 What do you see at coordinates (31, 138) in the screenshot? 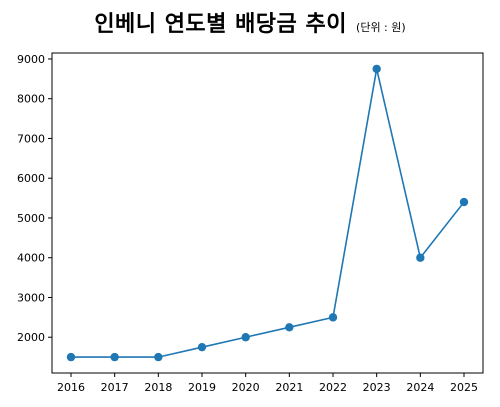
I see `y-tick-label: 7000` at bounding box center [31, 138].